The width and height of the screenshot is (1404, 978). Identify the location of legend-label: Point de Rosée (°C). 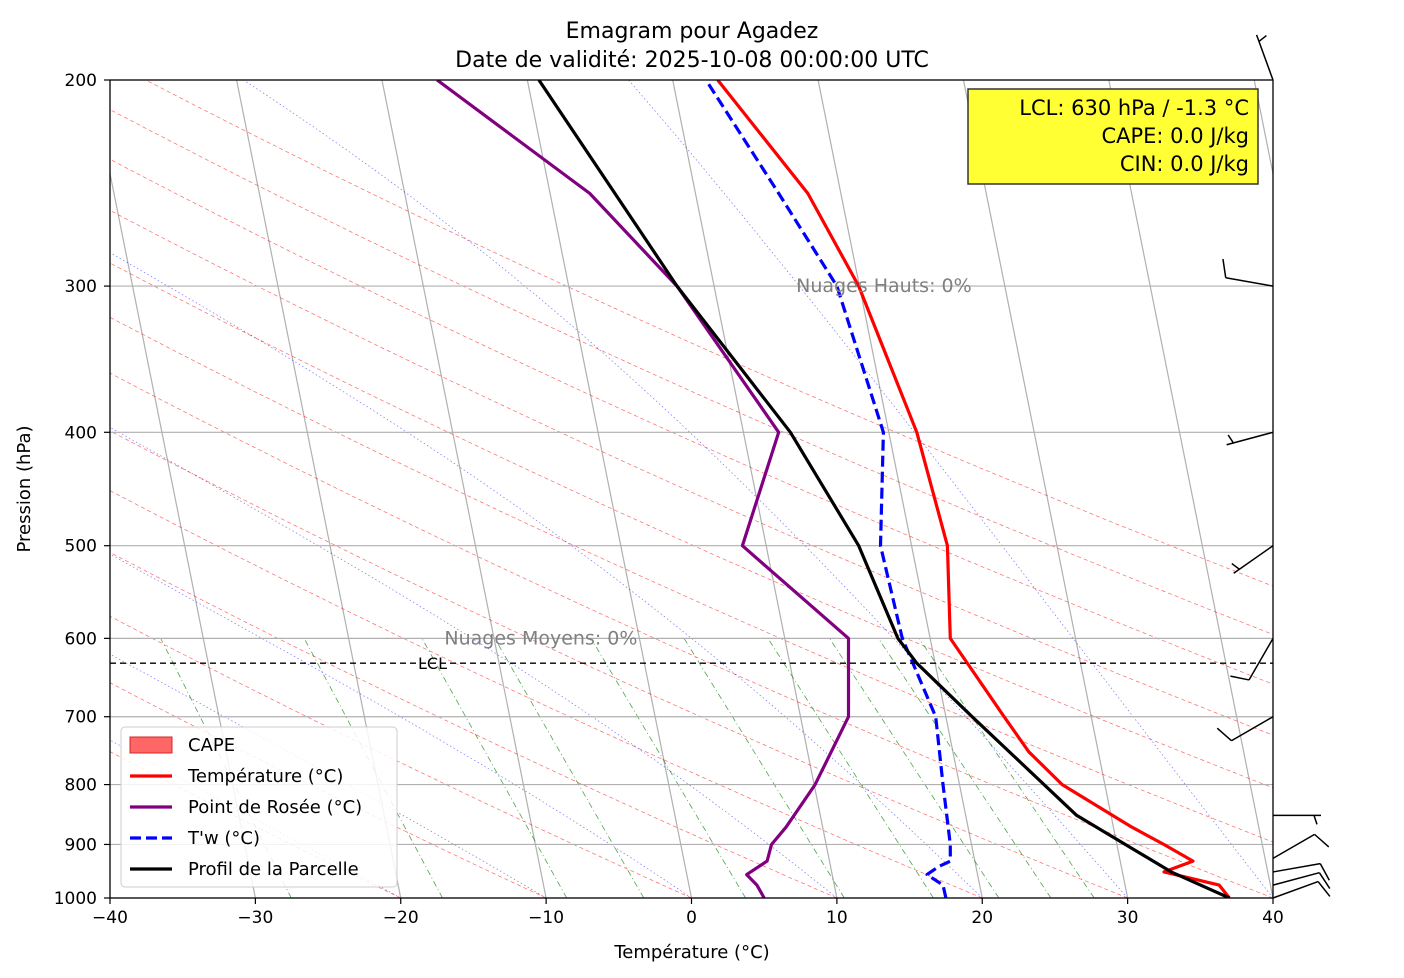
(275, 807).